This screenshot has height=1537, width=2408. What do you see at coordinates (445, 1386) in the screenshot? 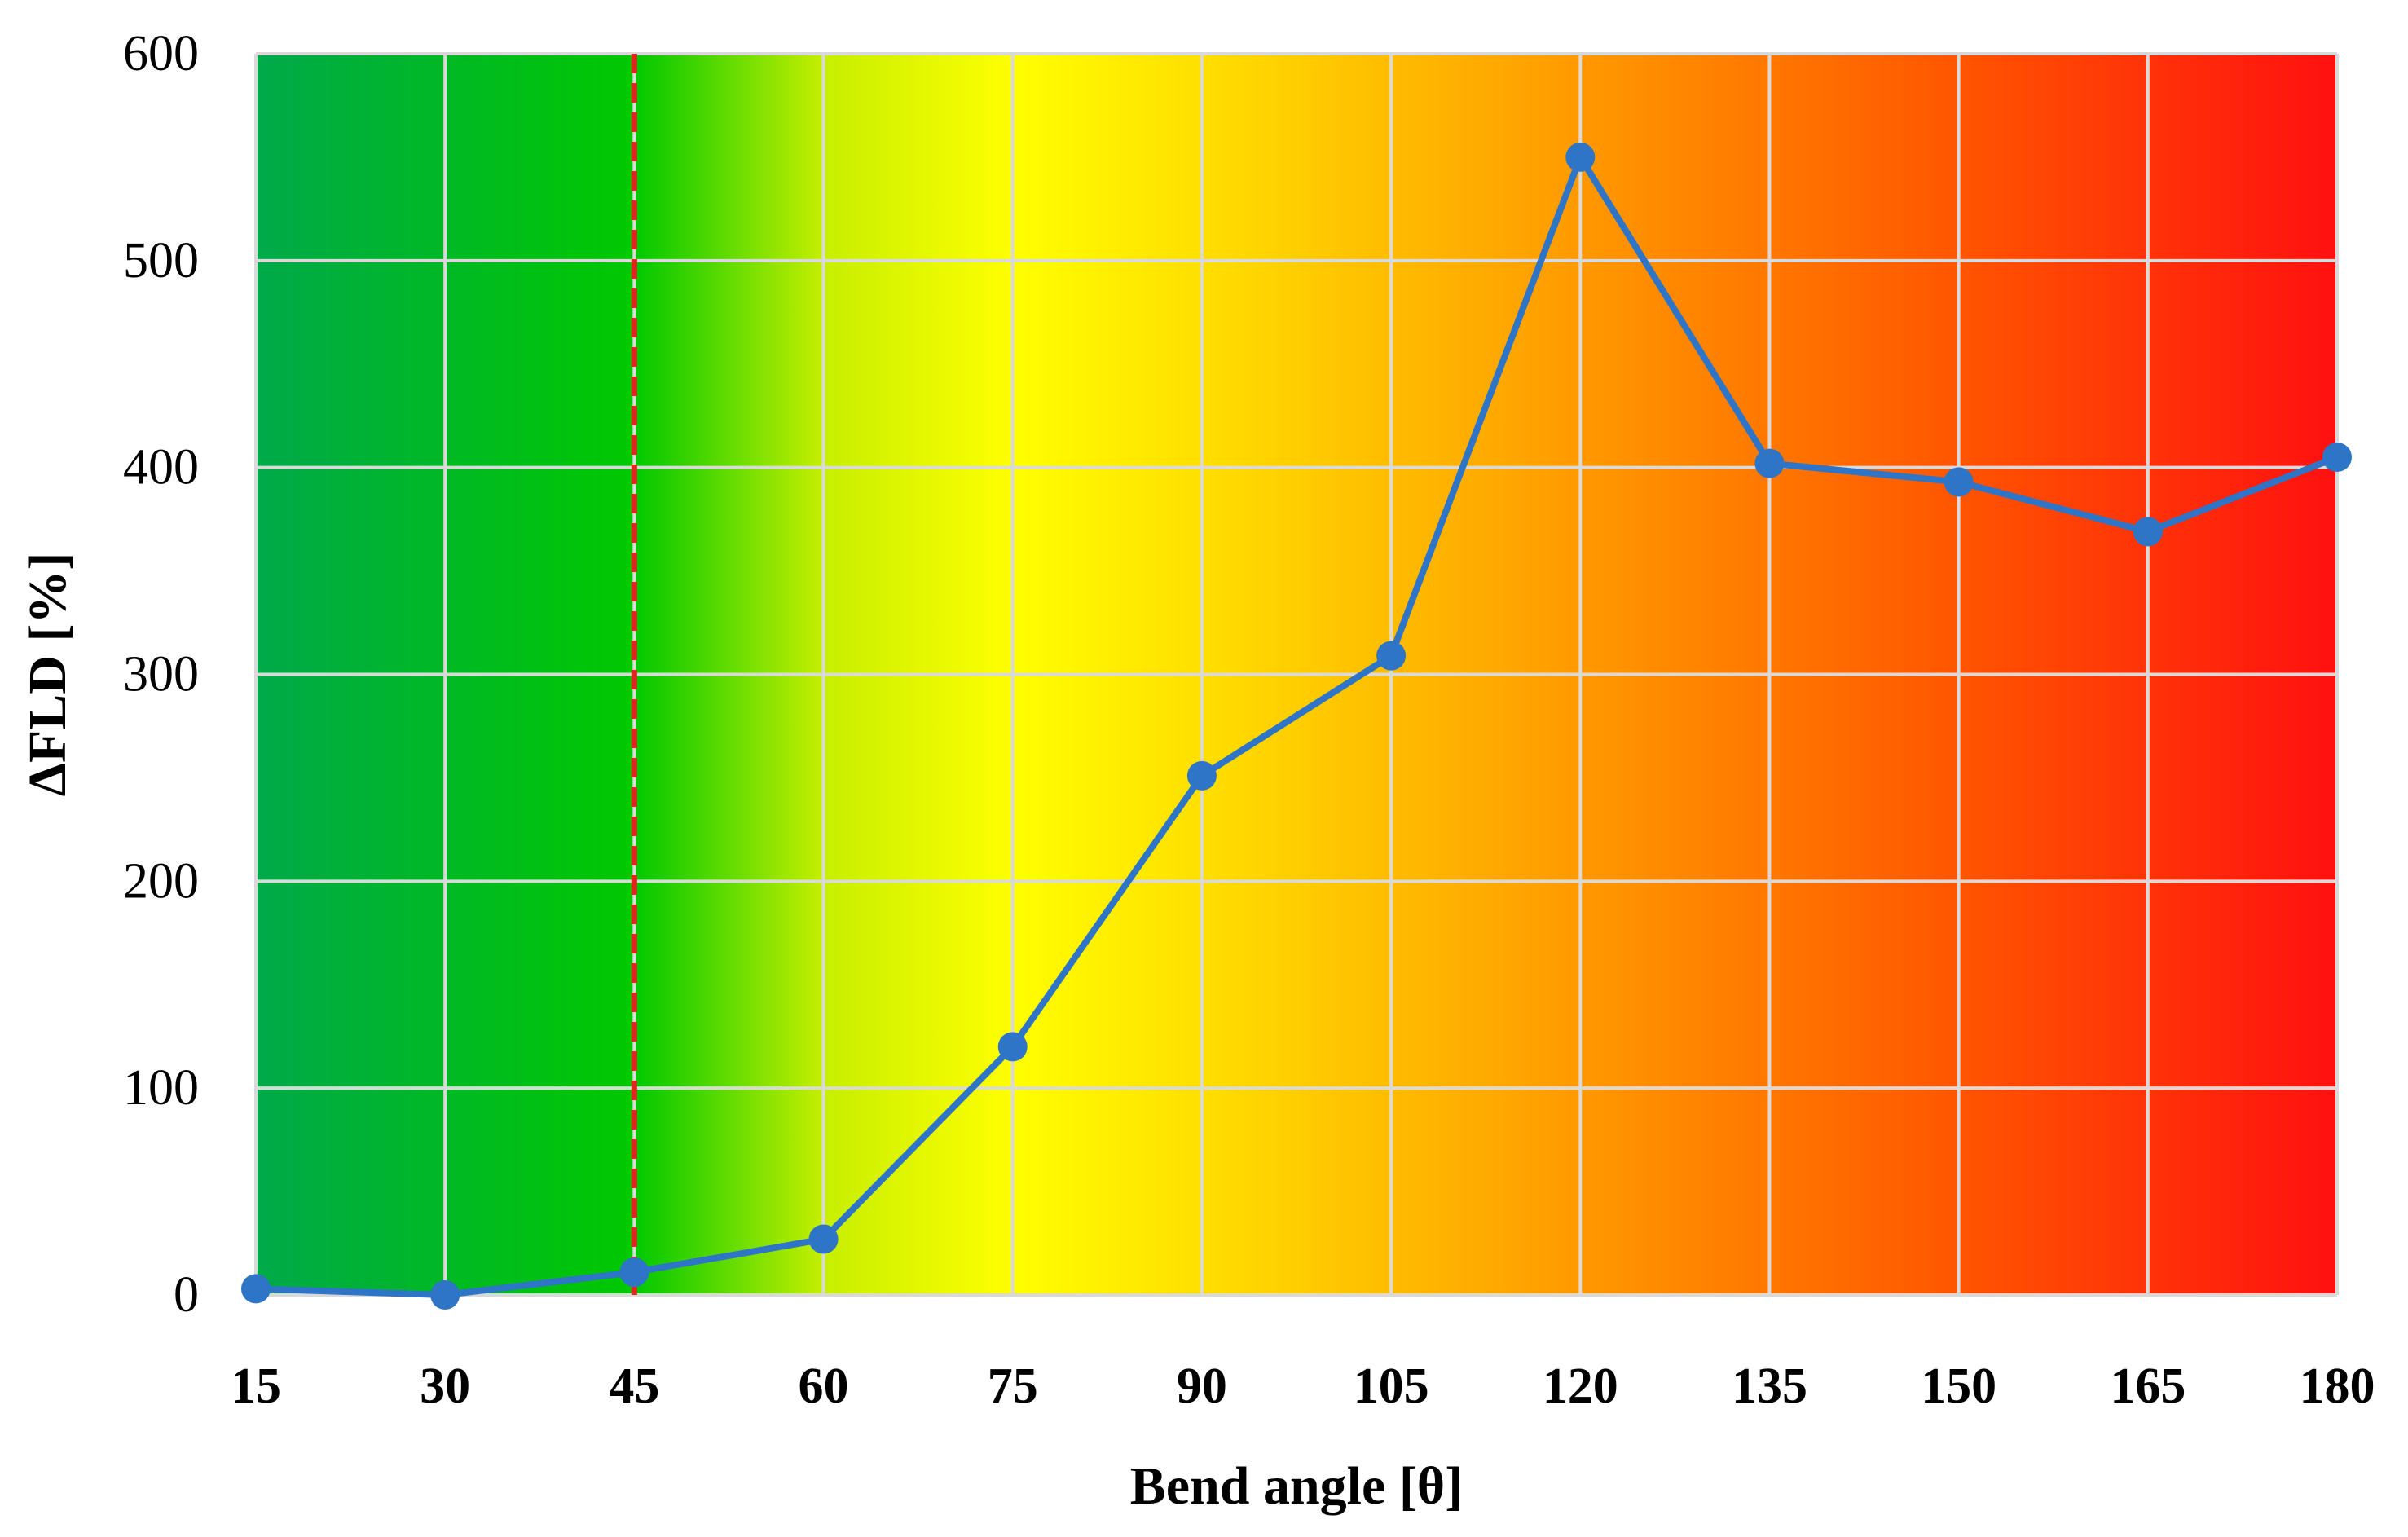
I see `x-tick-label: 30` at bounding box center [445, 1386].